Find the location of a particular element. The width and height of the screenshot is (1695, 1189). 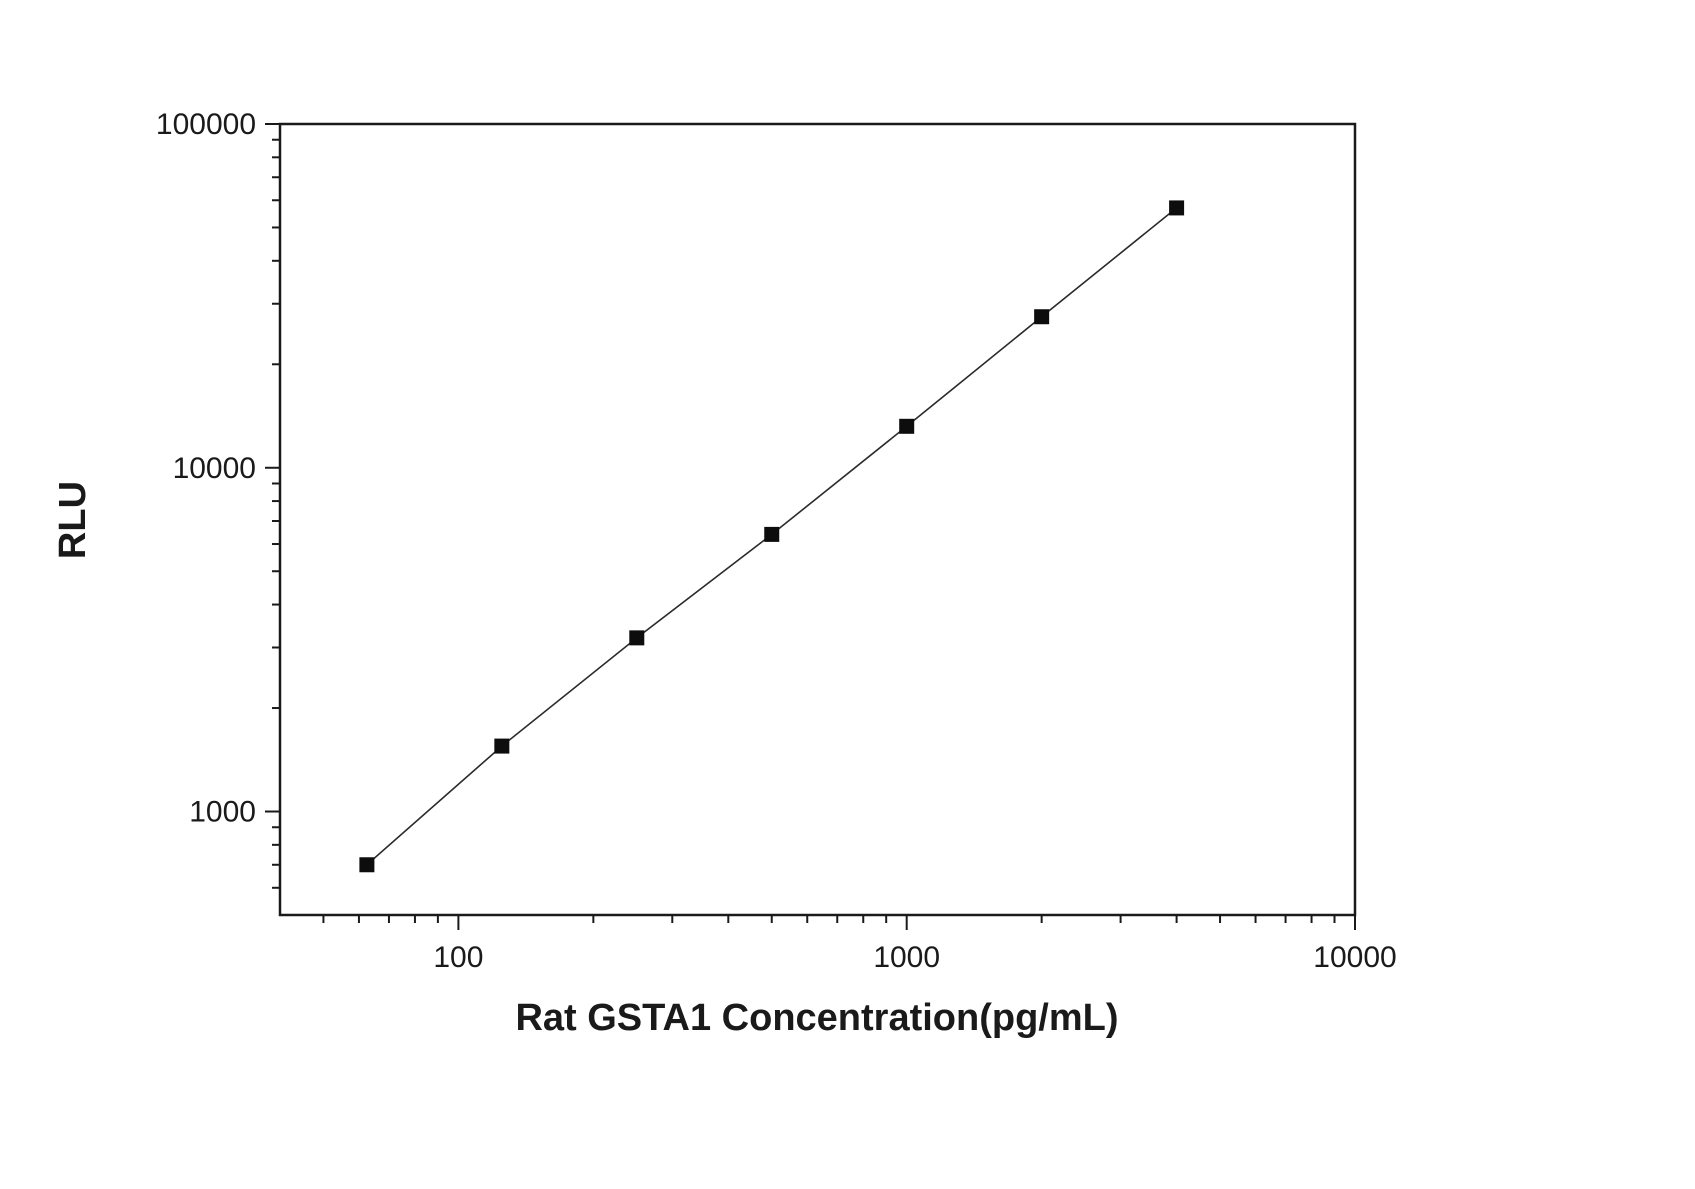

y-tick-label: 100000 is located at coordinates (206, 124).